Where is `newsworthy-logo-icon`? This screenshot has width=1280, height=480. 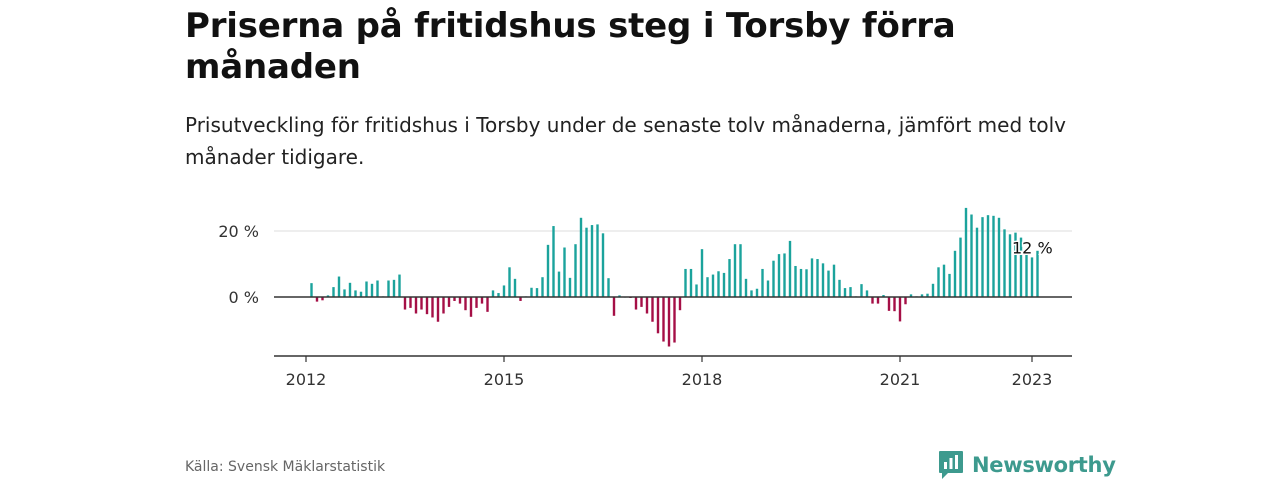
newsworthy-logo-icon is located at coordinates (951, 465).